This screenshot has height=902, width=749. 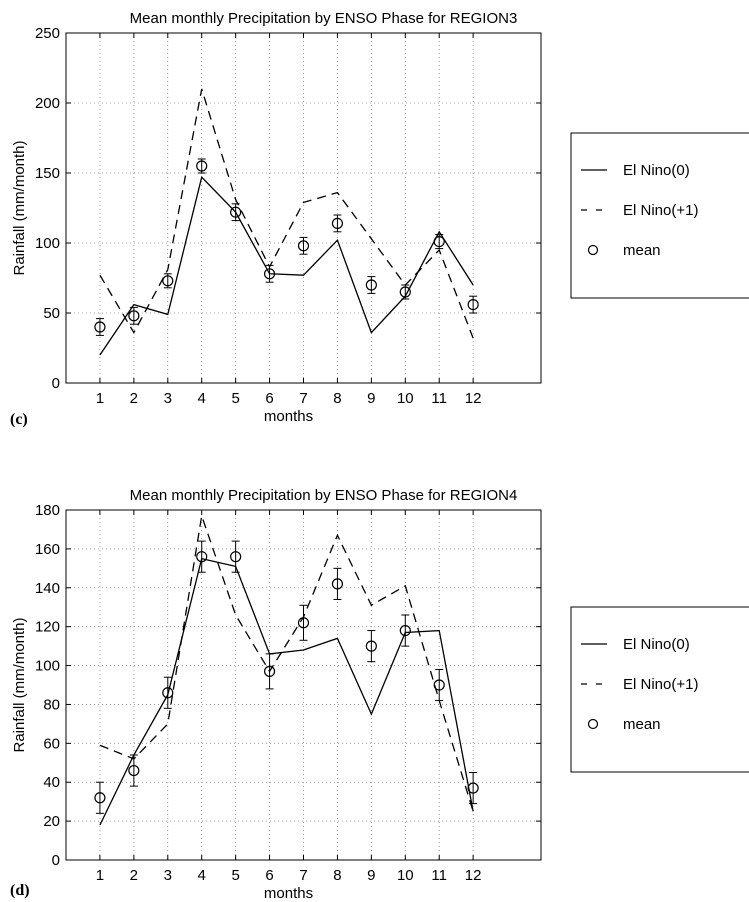 What do you see at coordinates (47, 627) in the screenshot?
I see `y-tick-label: 120` at bounding box center [47, 627].